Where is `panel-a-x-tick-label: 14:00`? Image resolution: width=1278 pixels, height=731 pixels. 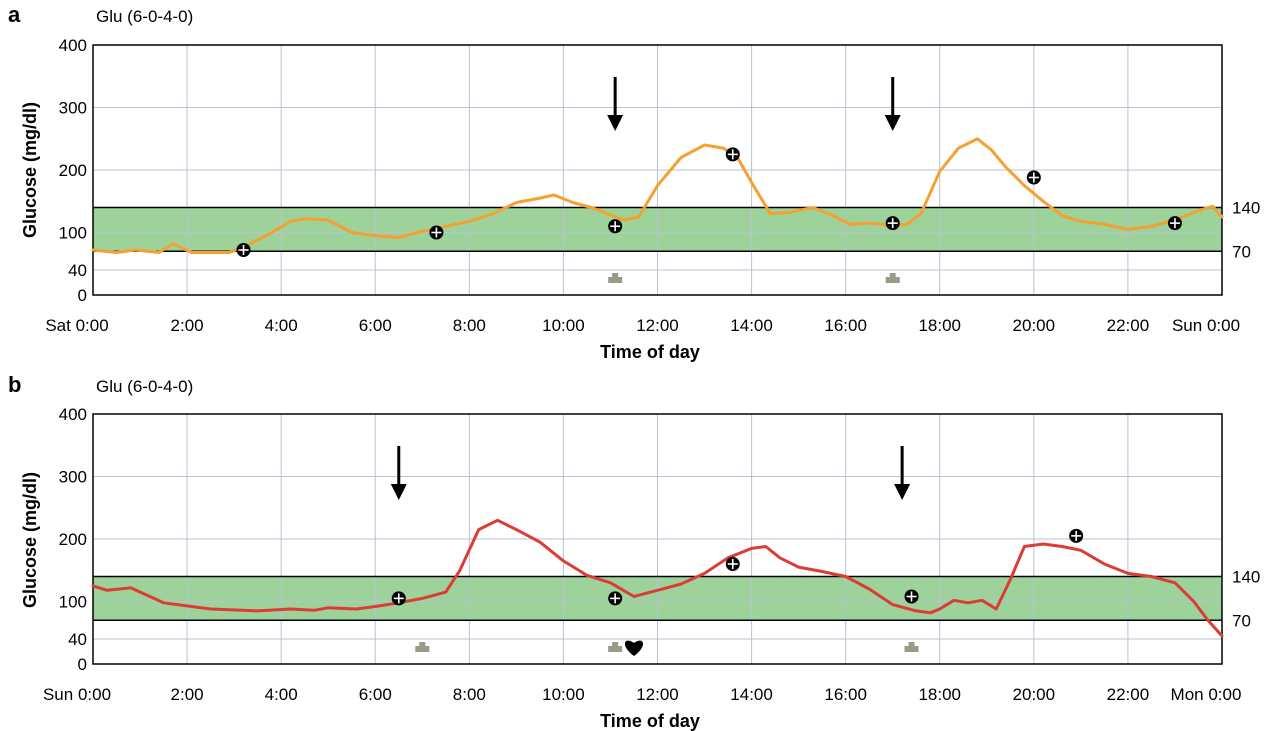
panel-a-x-tick-label: 14:00 is located at coordinates (751, 325).